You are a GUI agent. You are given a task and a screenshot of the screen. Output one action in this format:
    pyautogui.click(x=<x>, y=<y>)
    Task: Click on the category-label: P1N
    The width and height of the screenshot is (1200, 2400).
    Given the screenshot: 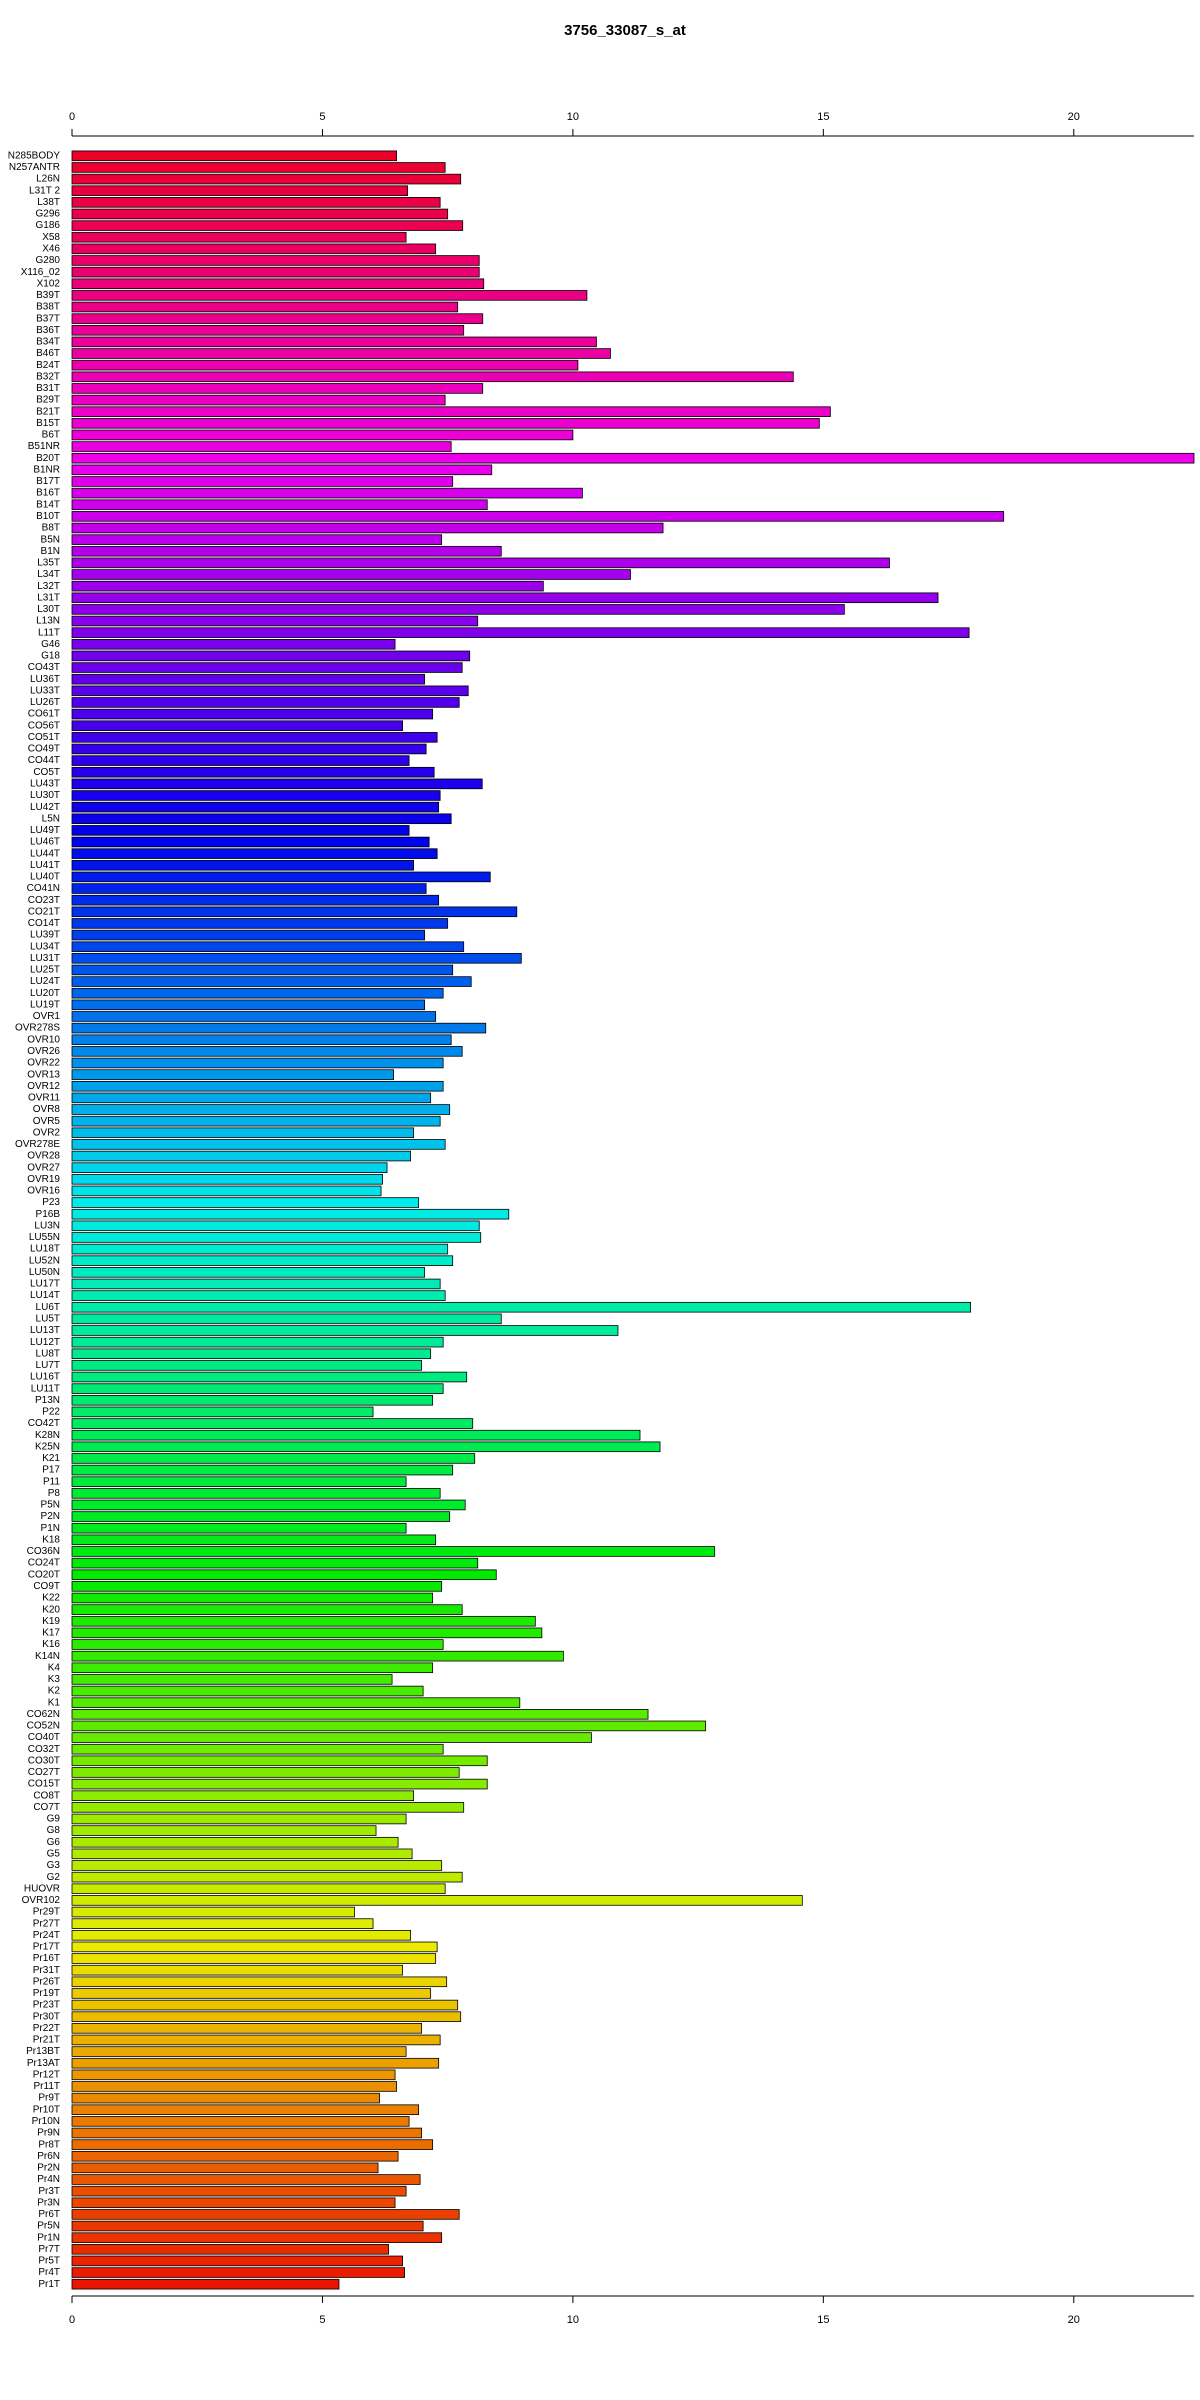 What is the action you would take?
    pyautogui.click(x=50, y=1528)
    